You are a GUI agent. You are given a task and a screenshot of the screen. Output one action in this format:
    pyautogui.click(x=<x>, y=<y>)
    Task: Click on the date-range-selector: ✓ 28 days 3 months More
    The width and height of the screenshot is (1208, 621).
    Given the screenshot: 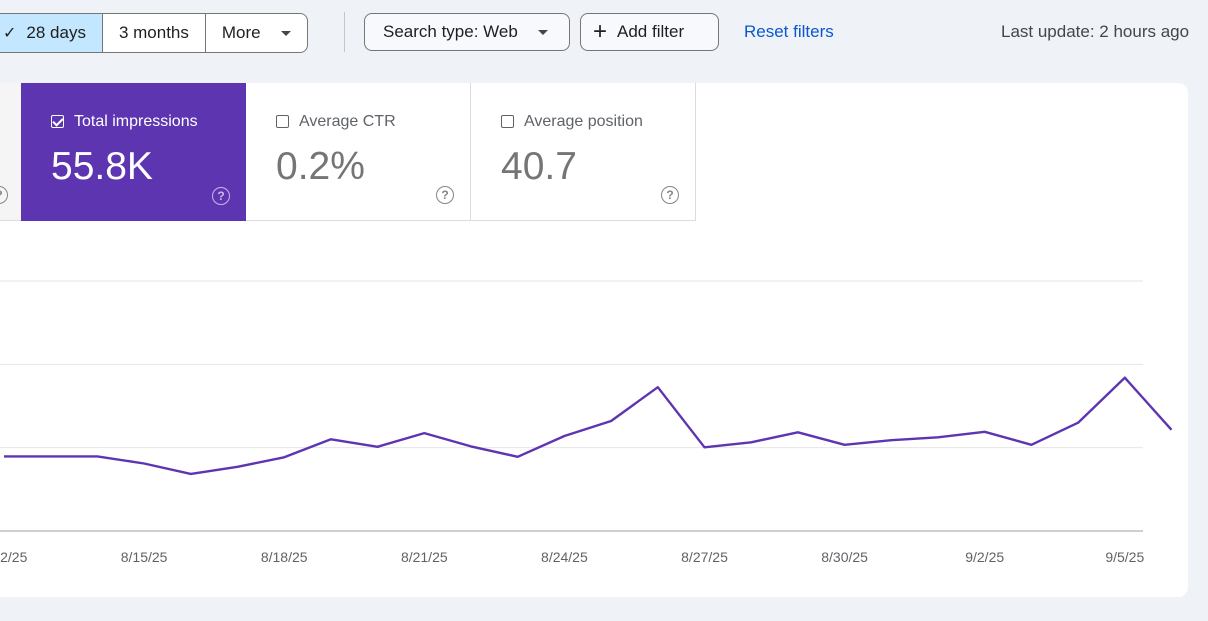 What is the action you would take?
    pyautogui.click(x=154, y=33)
    